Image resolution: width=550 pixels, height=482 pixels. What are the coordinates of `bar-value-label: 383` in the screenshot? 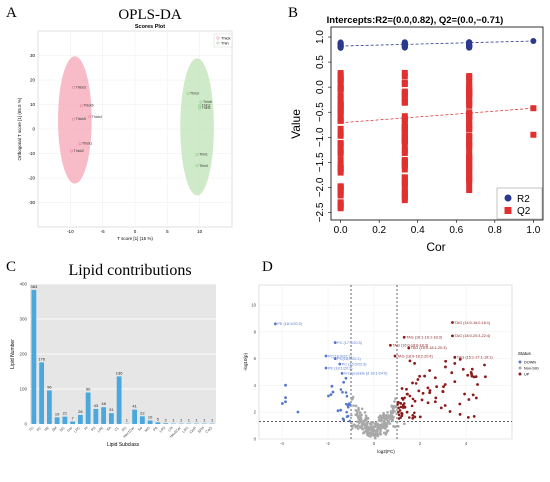 It's located at (34, 286).